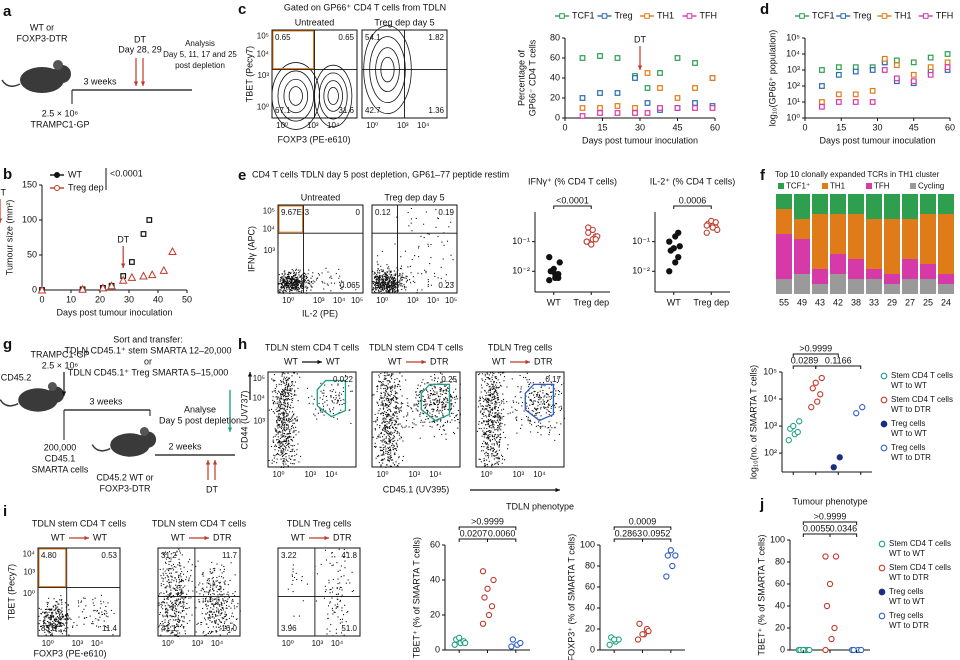 The width and height of the screenshot is (960, 660). I want to click on plot-title: Treg dep day 5, so click(414, 197).